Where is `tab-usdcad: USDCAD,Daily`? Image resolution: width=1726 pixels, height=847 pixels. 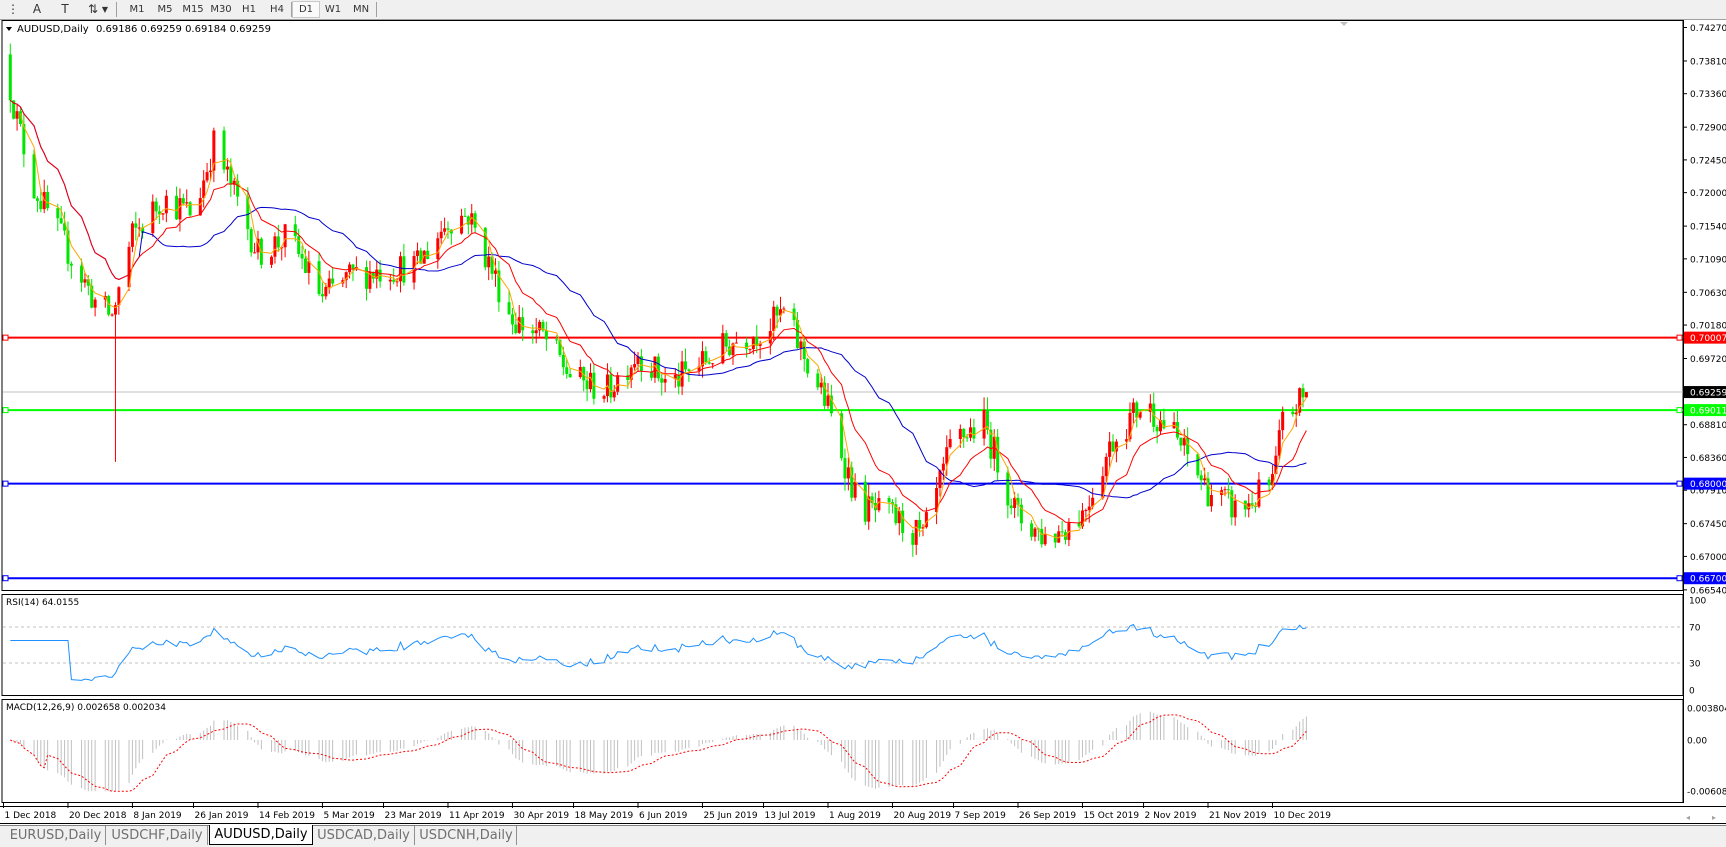
tab-usdcad: USDCAD,Daily is located at coordinates (364, 835).